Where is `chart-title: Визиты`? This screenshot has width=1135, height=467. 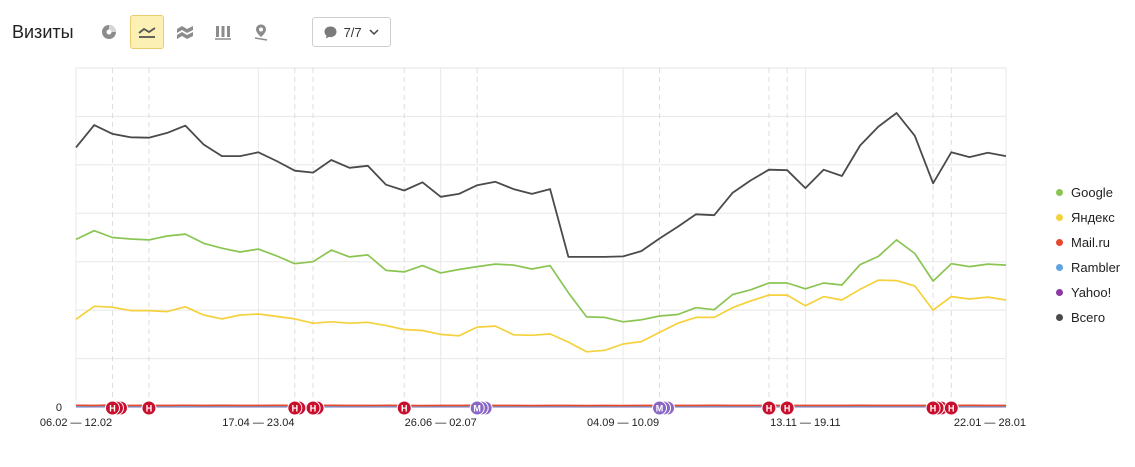 chart-title: Визиты is located at coordinates (43, 31).